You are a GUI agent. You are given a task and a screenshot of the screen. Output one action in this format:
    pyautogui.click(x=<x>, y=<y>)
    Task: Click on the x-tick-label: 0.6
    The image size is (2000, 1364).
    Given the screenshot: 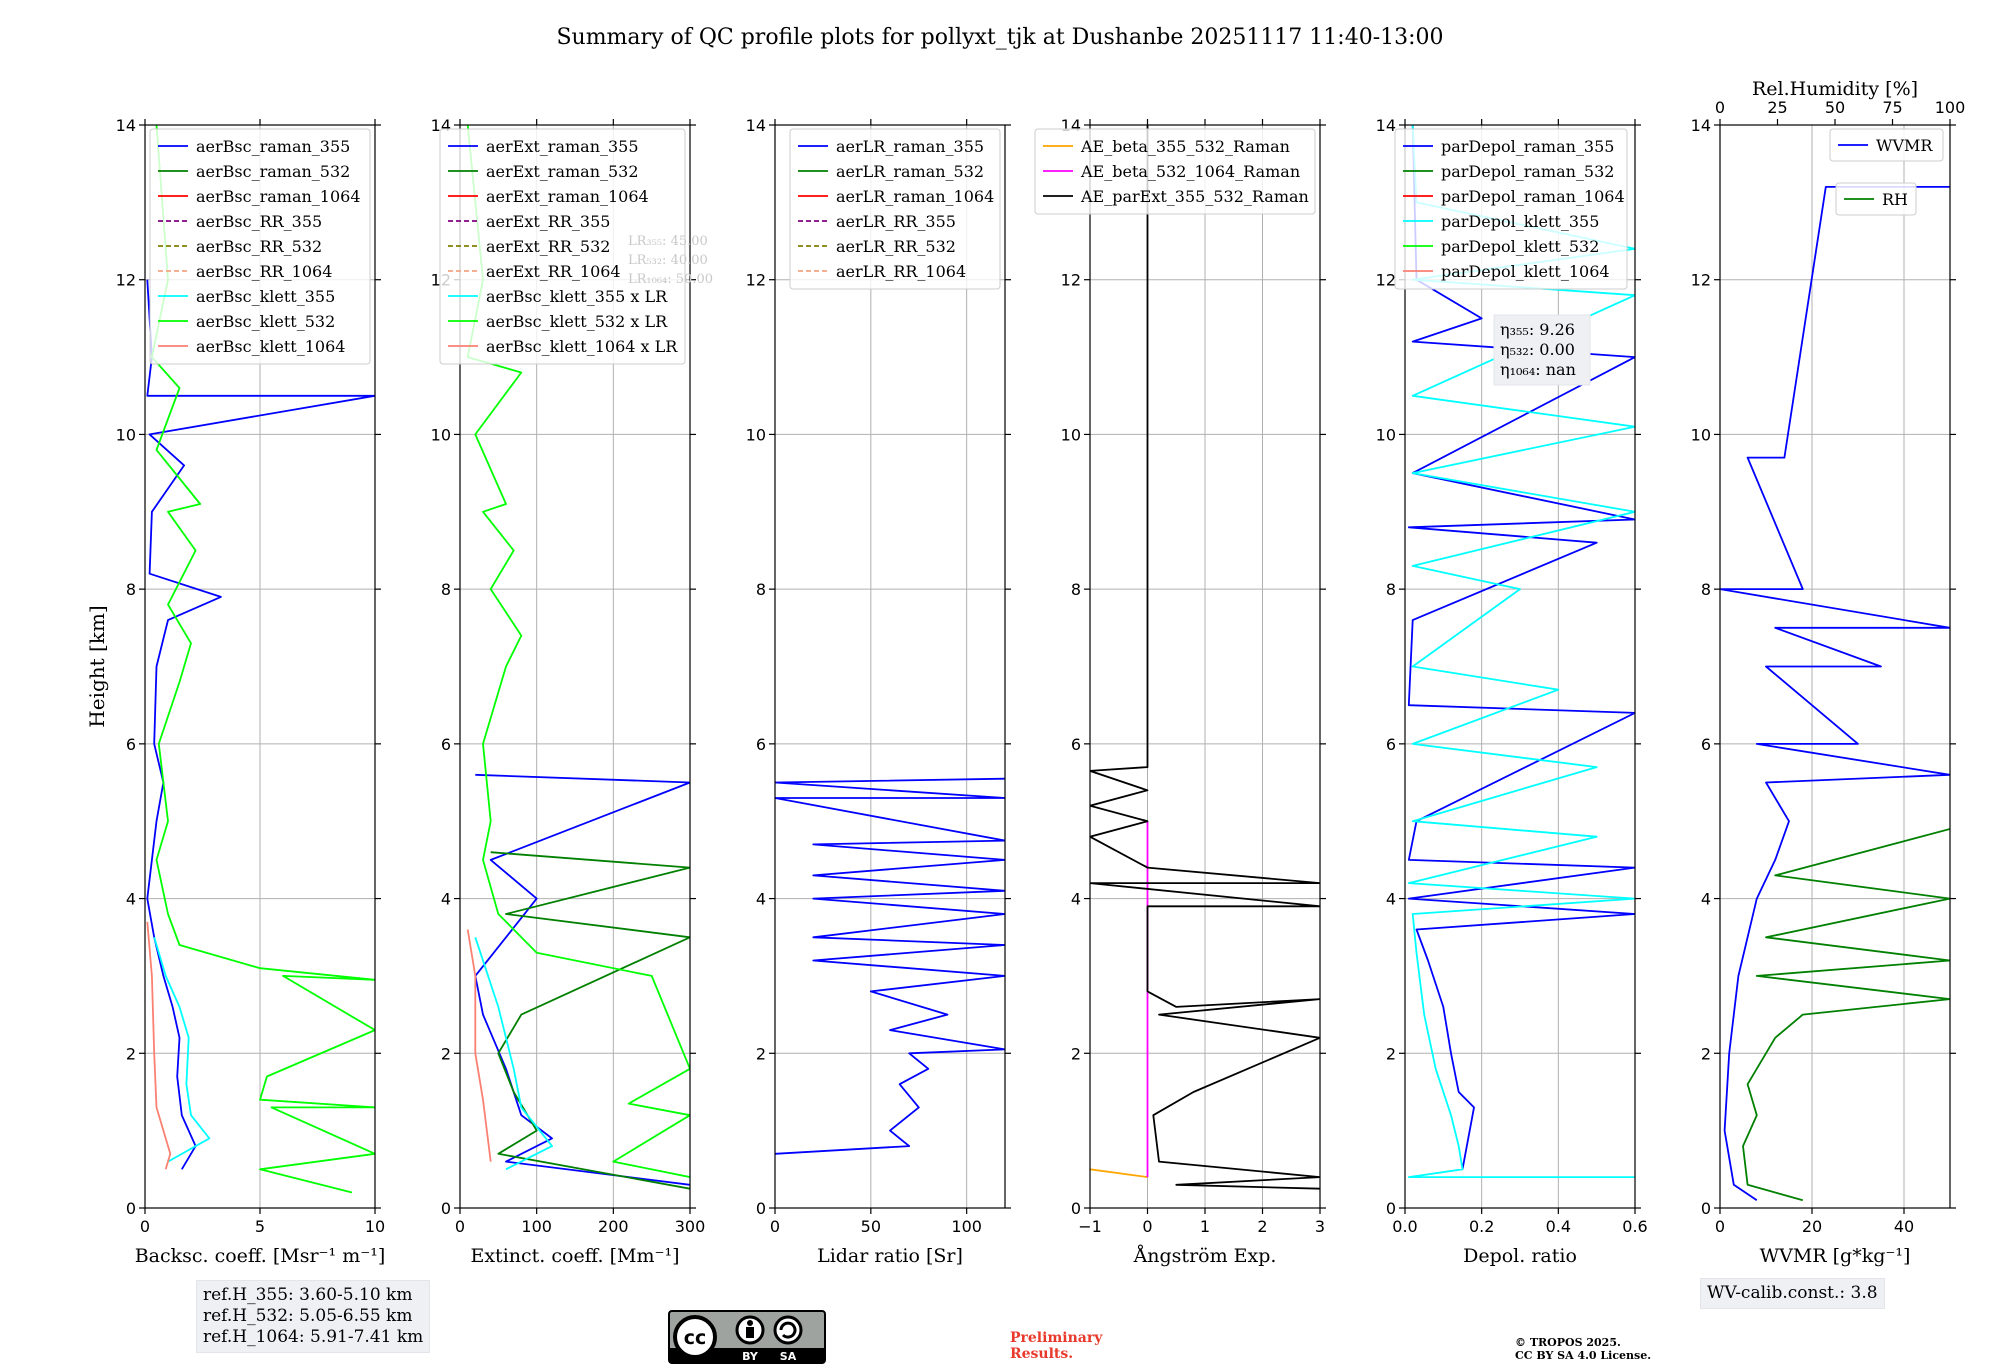 What is the action you would take?
    pyautogui.click(x=1634, y=1226)
    